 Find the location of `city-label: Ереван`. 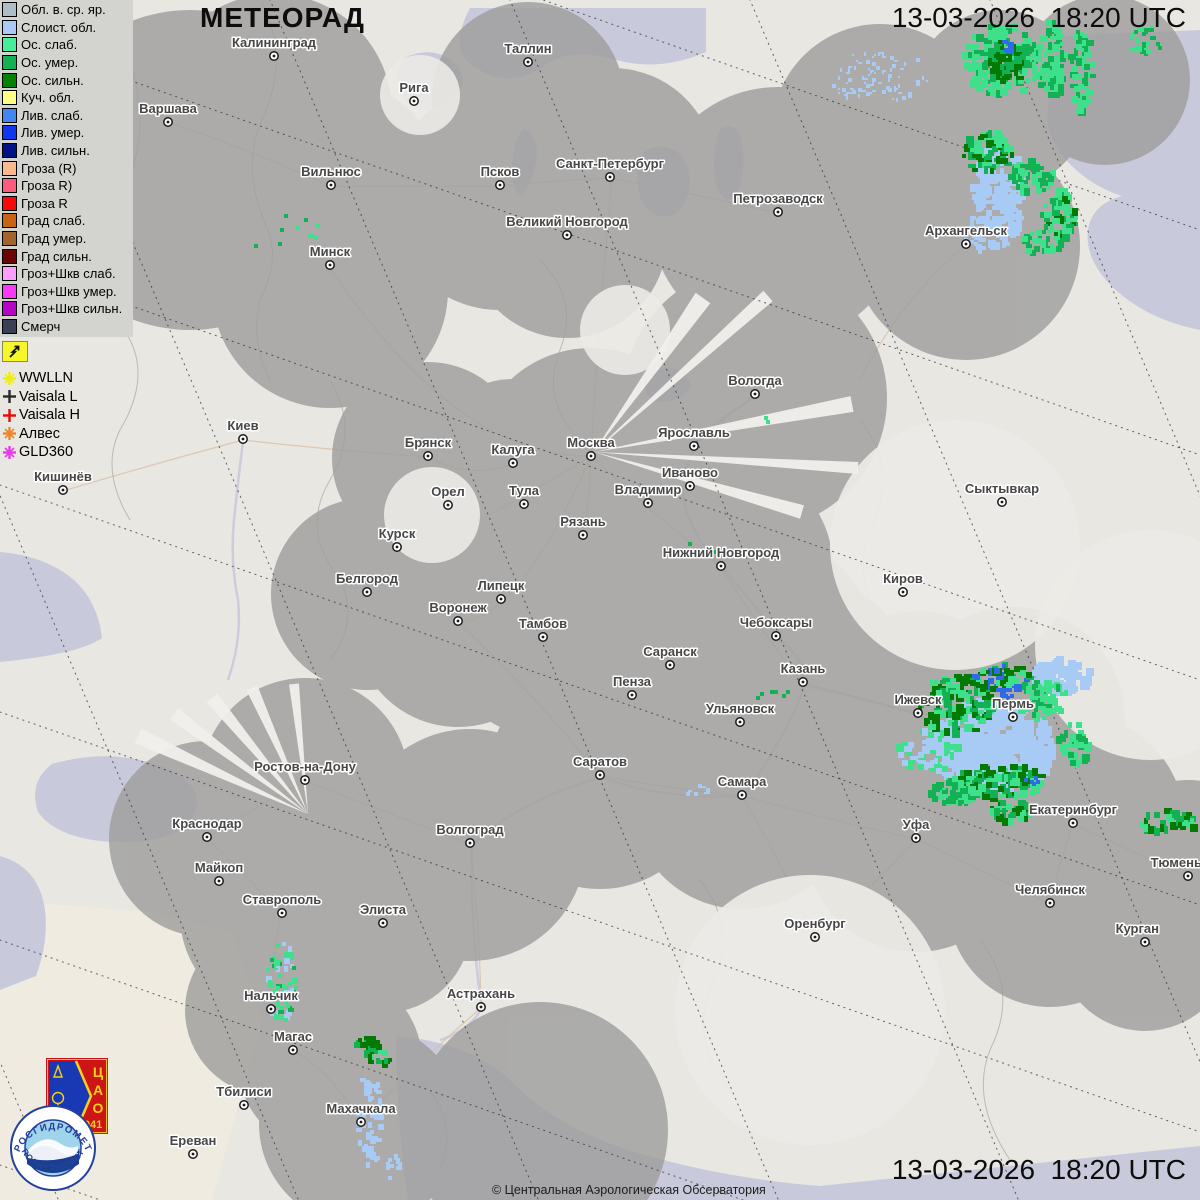

city-label: Ереван is located at coordinates (193, 1140).